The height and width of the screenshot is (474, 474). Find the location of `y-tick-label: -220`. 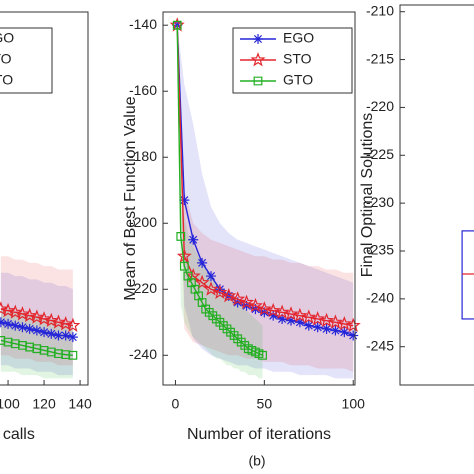

y-tick-label: -220 is located at coordinates (143, 288).